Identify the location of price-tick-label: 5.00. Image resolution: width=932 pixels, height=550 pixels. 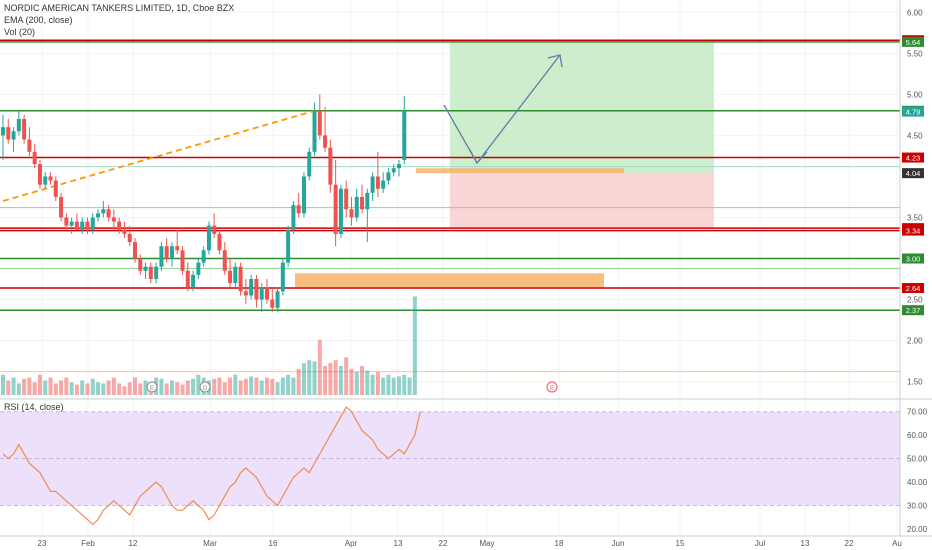
(915, 94).